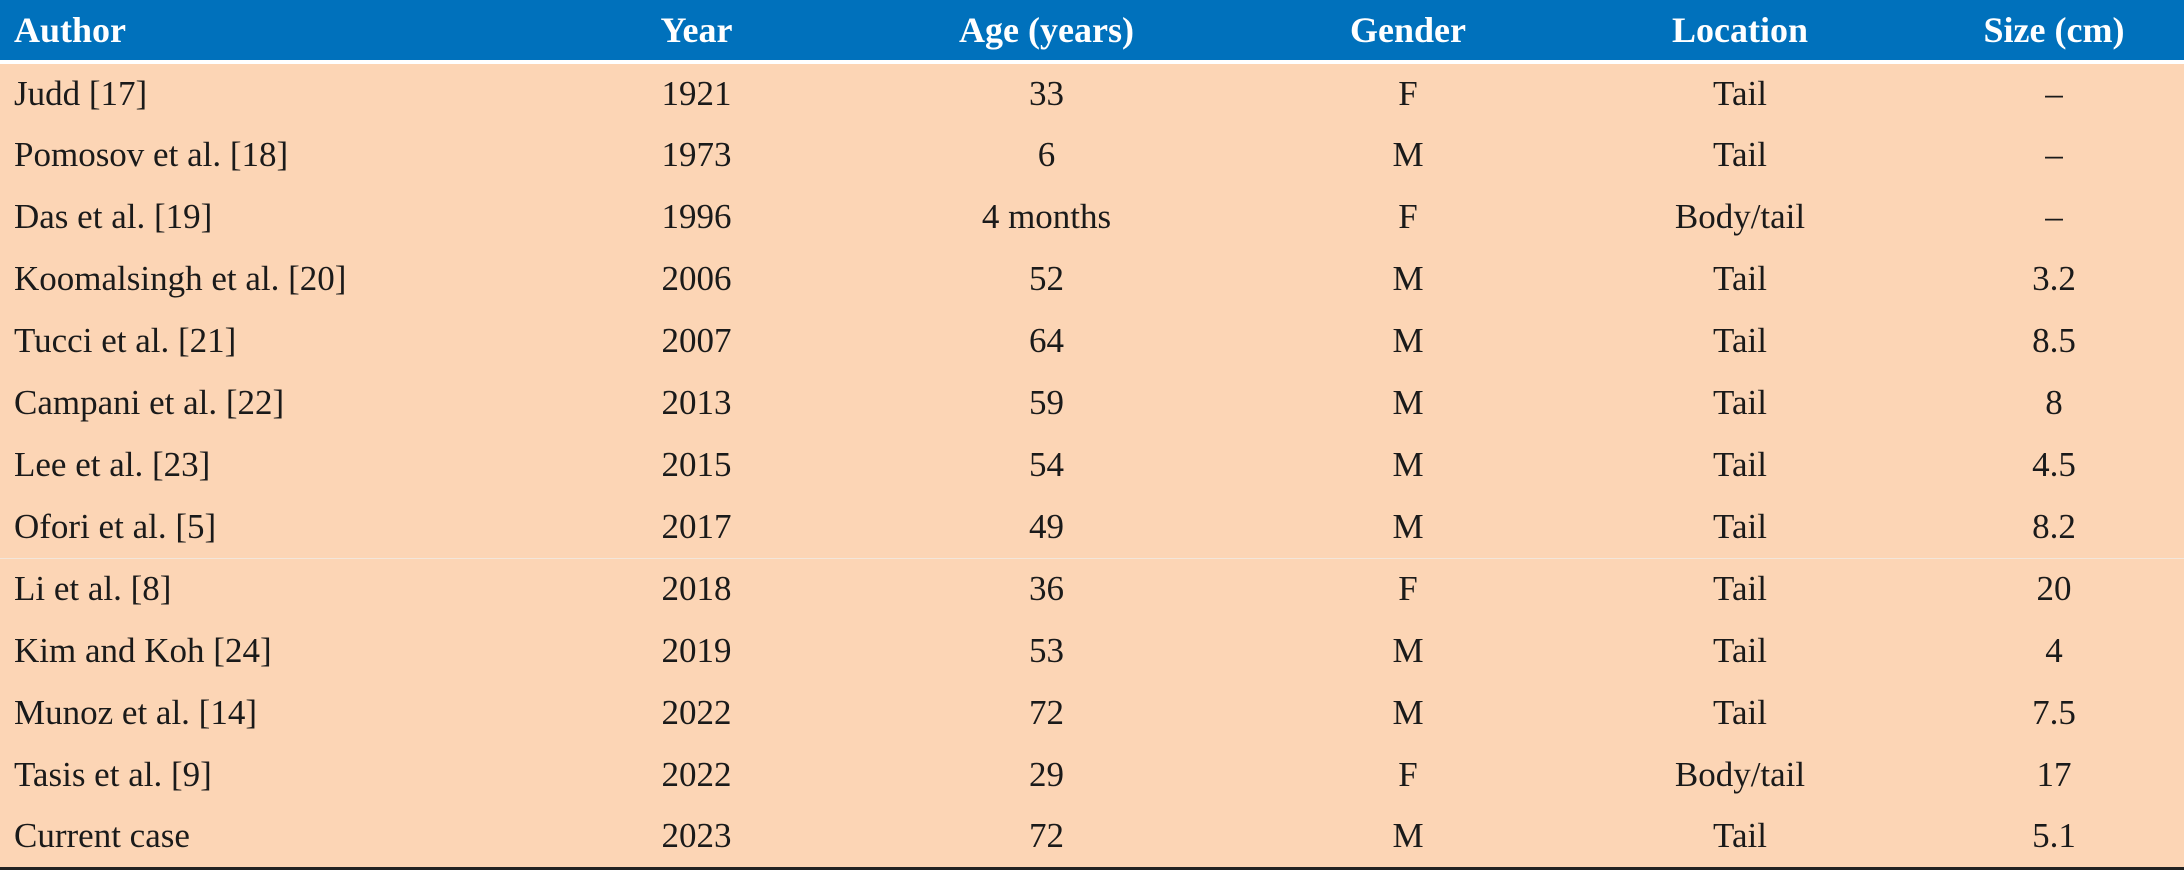 The image size is (2184, 876). What do you see at coordinates (696, 650) in the screenshot?
I see `cell-year: 2019` at bounding box center [696, 650].